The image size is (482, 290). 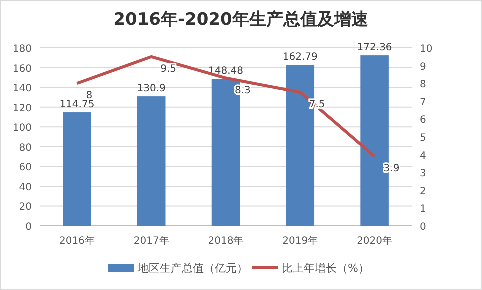 What do you see at coordinates (426, 49) in the screenshot?
I see `y2-tick-label: 10` at bounding box center [426, 49].